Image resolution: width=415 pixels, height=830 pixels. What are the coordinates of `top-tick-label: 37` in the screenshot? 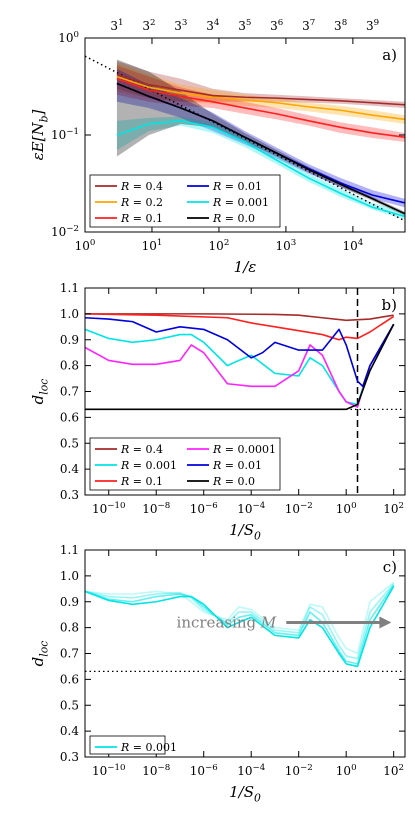 It's located at (308, 25).